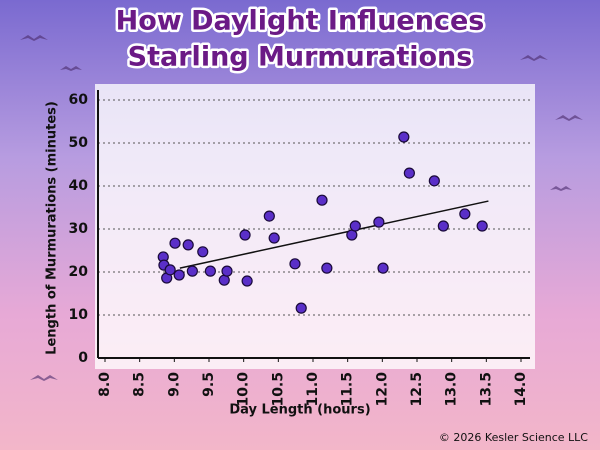 The width and height of the screenshot is (600, 450). What do you see at coordinates (300, 57) in the screenshot?
I see `chart-title: Starling Murmurations` at bounding box center [300, 57].